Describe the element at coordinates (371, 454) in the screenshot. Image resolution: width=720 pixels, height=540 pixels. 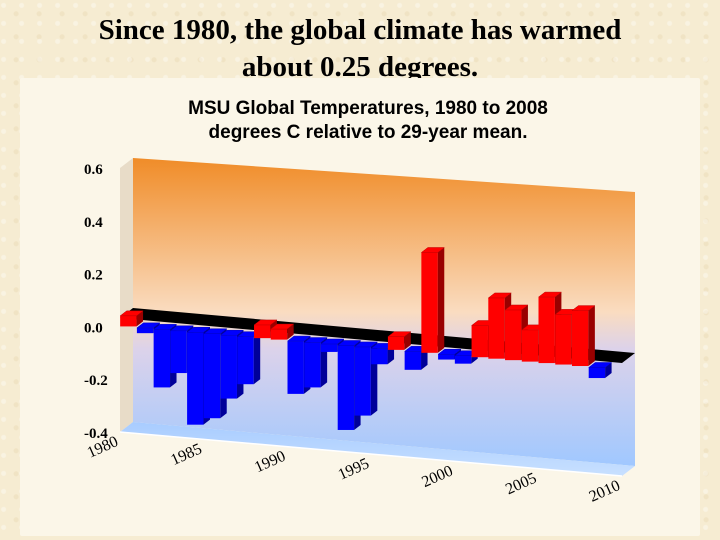
I see `chart-floor-front-edge` at that location.